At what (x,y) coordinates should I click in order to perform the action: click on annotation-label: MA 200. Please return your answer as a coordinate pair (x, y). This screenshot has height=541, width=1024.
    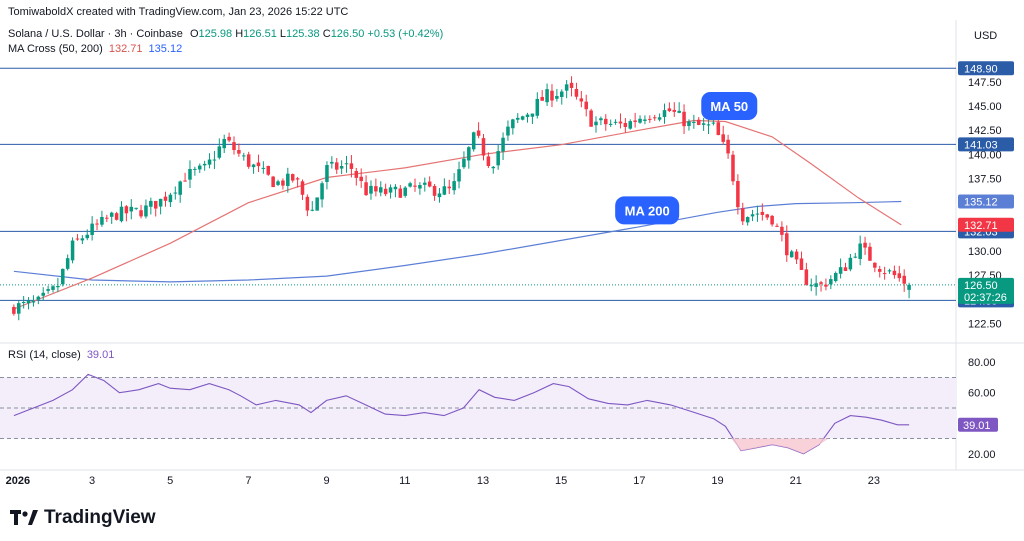
    Looking at the image, I should click on (647, 210).